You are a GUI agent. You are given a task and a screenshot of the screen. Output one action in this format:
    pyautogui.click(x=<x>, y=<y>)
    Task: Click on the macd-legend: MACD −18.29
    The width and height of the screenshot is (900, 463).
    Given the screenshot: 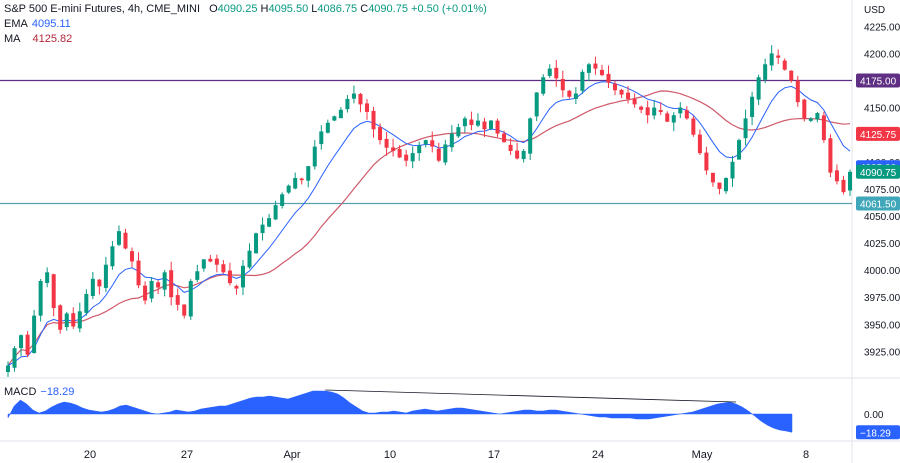 What is the action you would take?
    pyautogui.click(x=39, y=392)
    